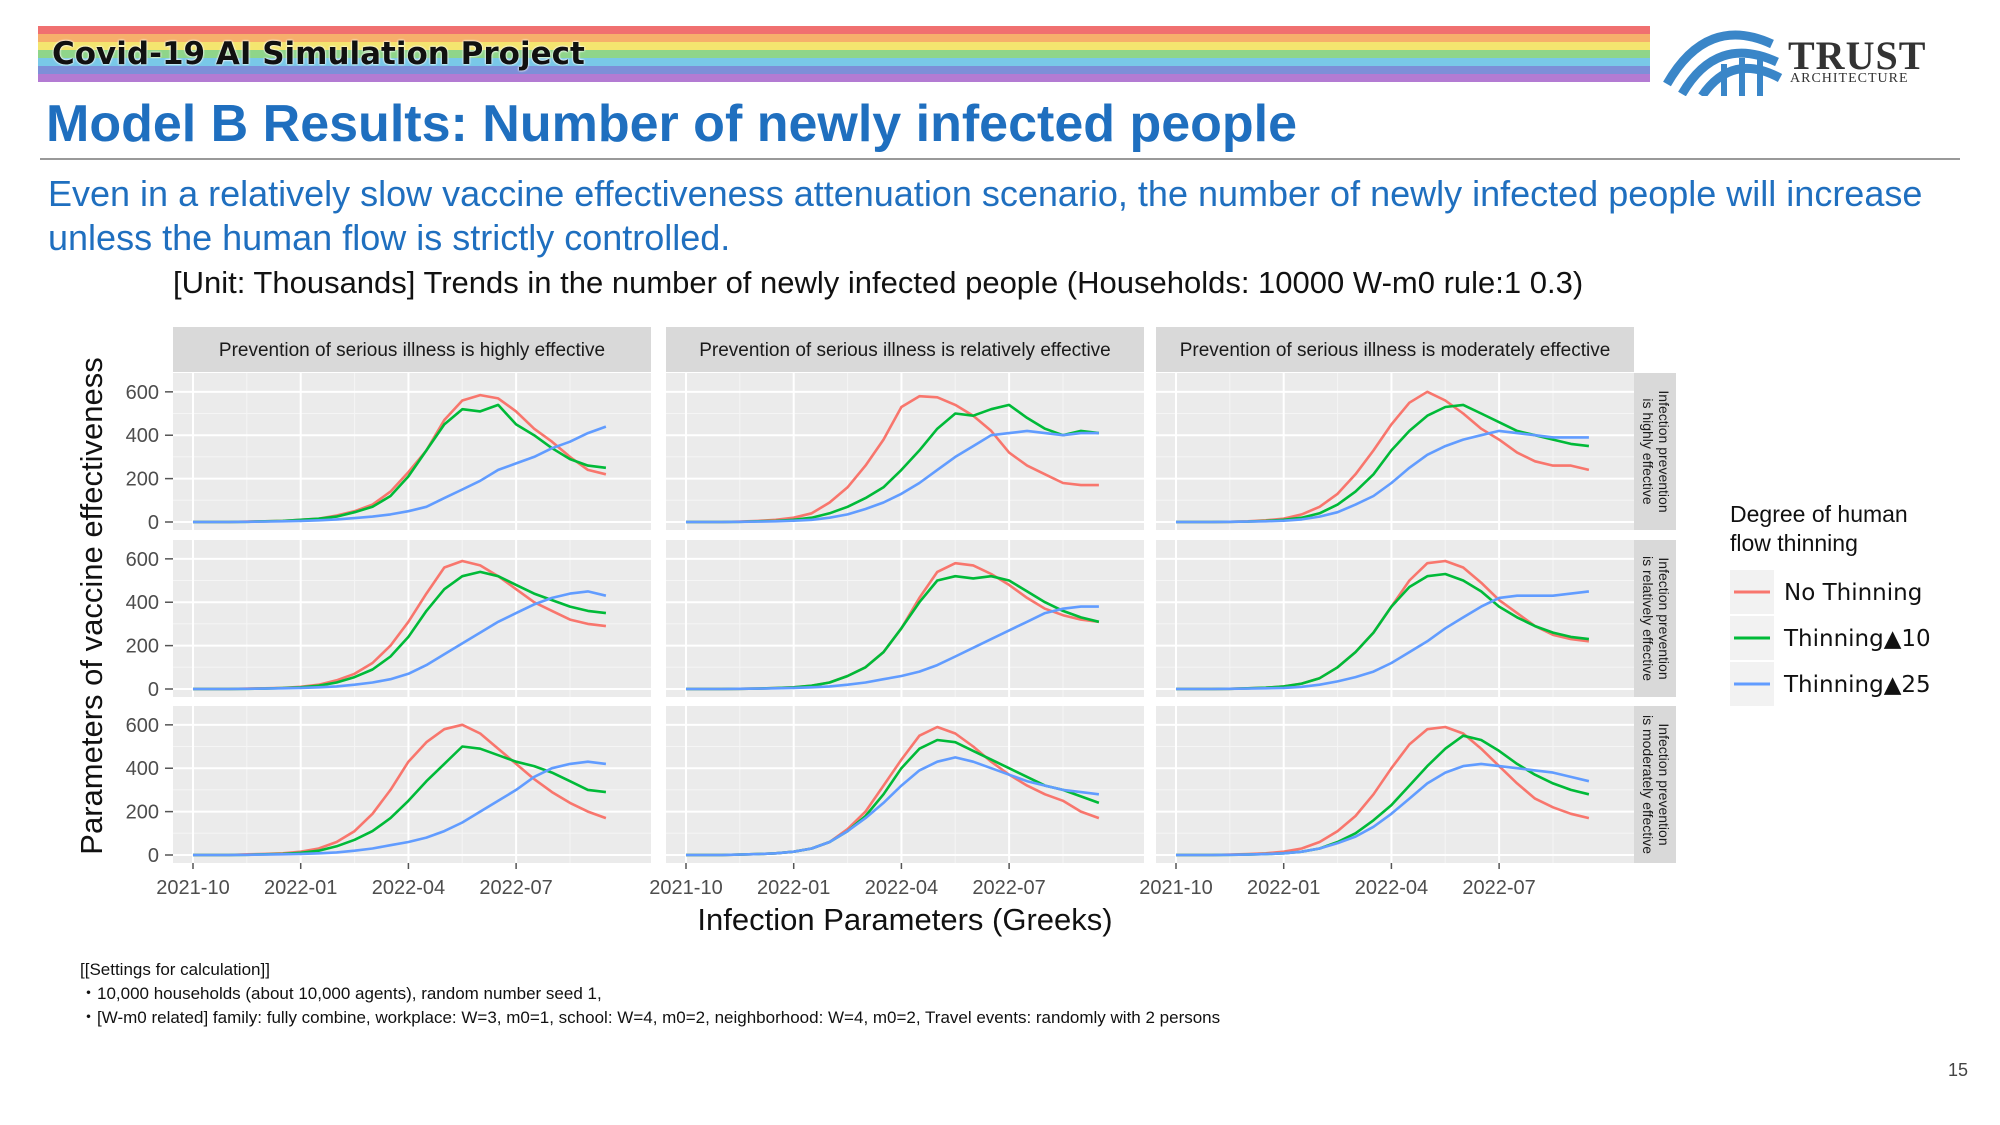 The height and width of the screenshot is (1125, 2000). I want to click on settings-heading: [[Settings for calculation]], so click(175, 969).